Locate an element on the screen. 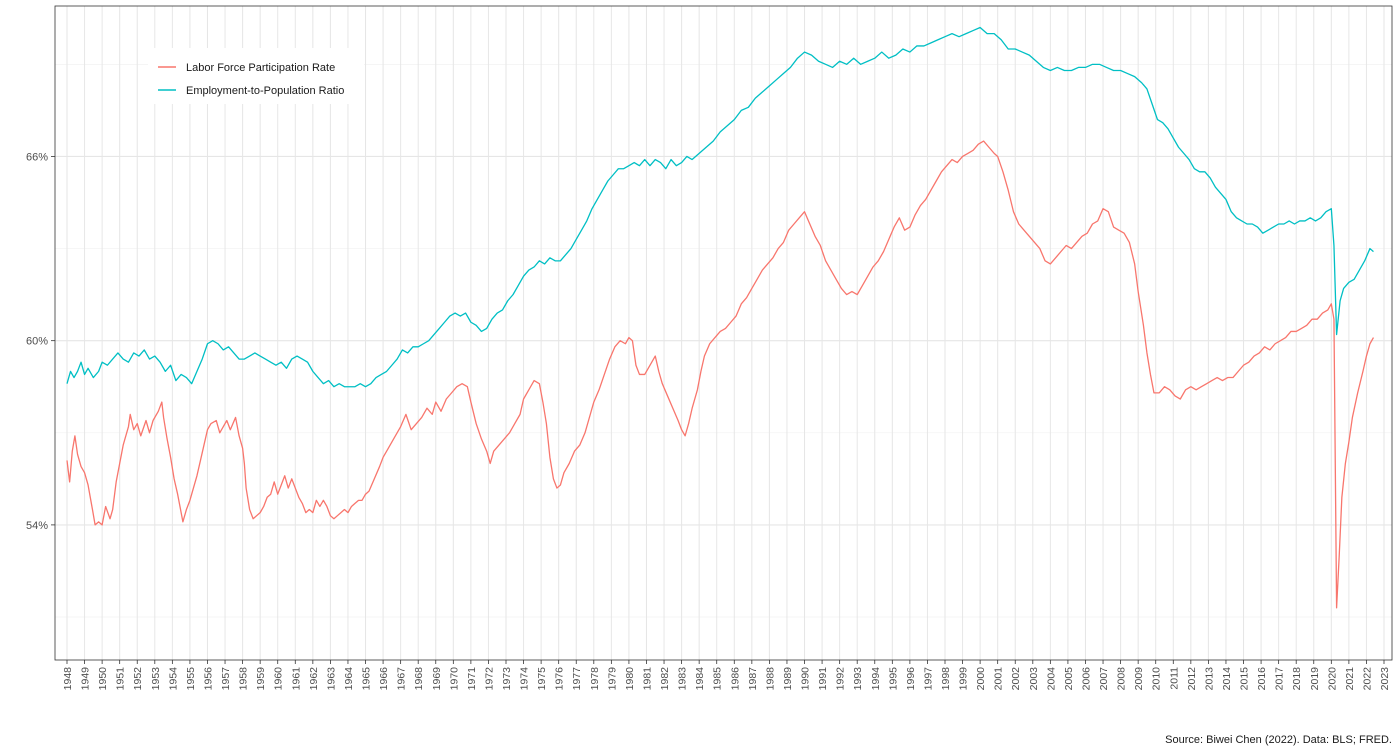 The image size is (1400, 750). x-tick-label: 2002 is located at coordinates (1016, 679).